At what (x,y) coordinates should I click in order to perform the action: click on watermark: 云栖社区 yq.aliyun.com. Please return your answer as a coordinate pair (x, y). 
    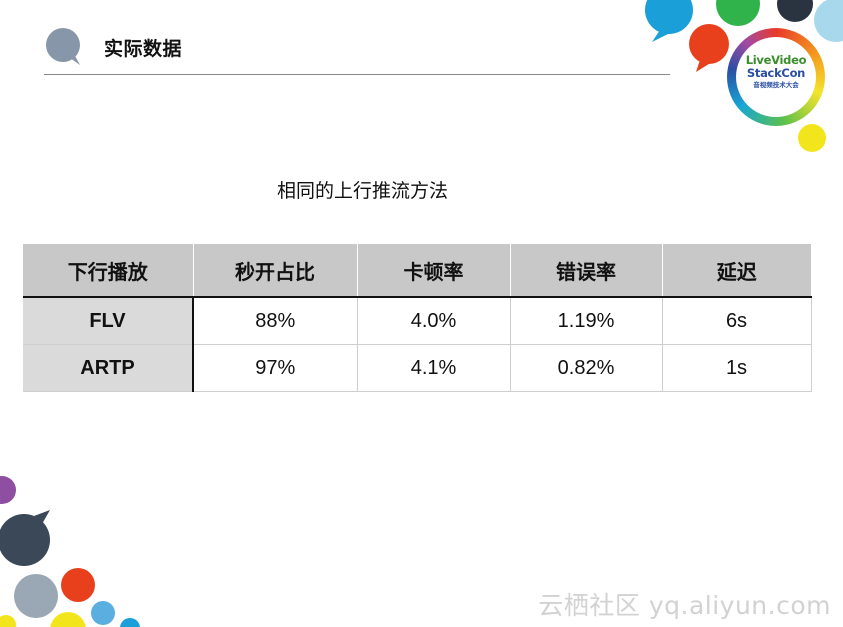
    Looking at the image, I should click on (684, 605).